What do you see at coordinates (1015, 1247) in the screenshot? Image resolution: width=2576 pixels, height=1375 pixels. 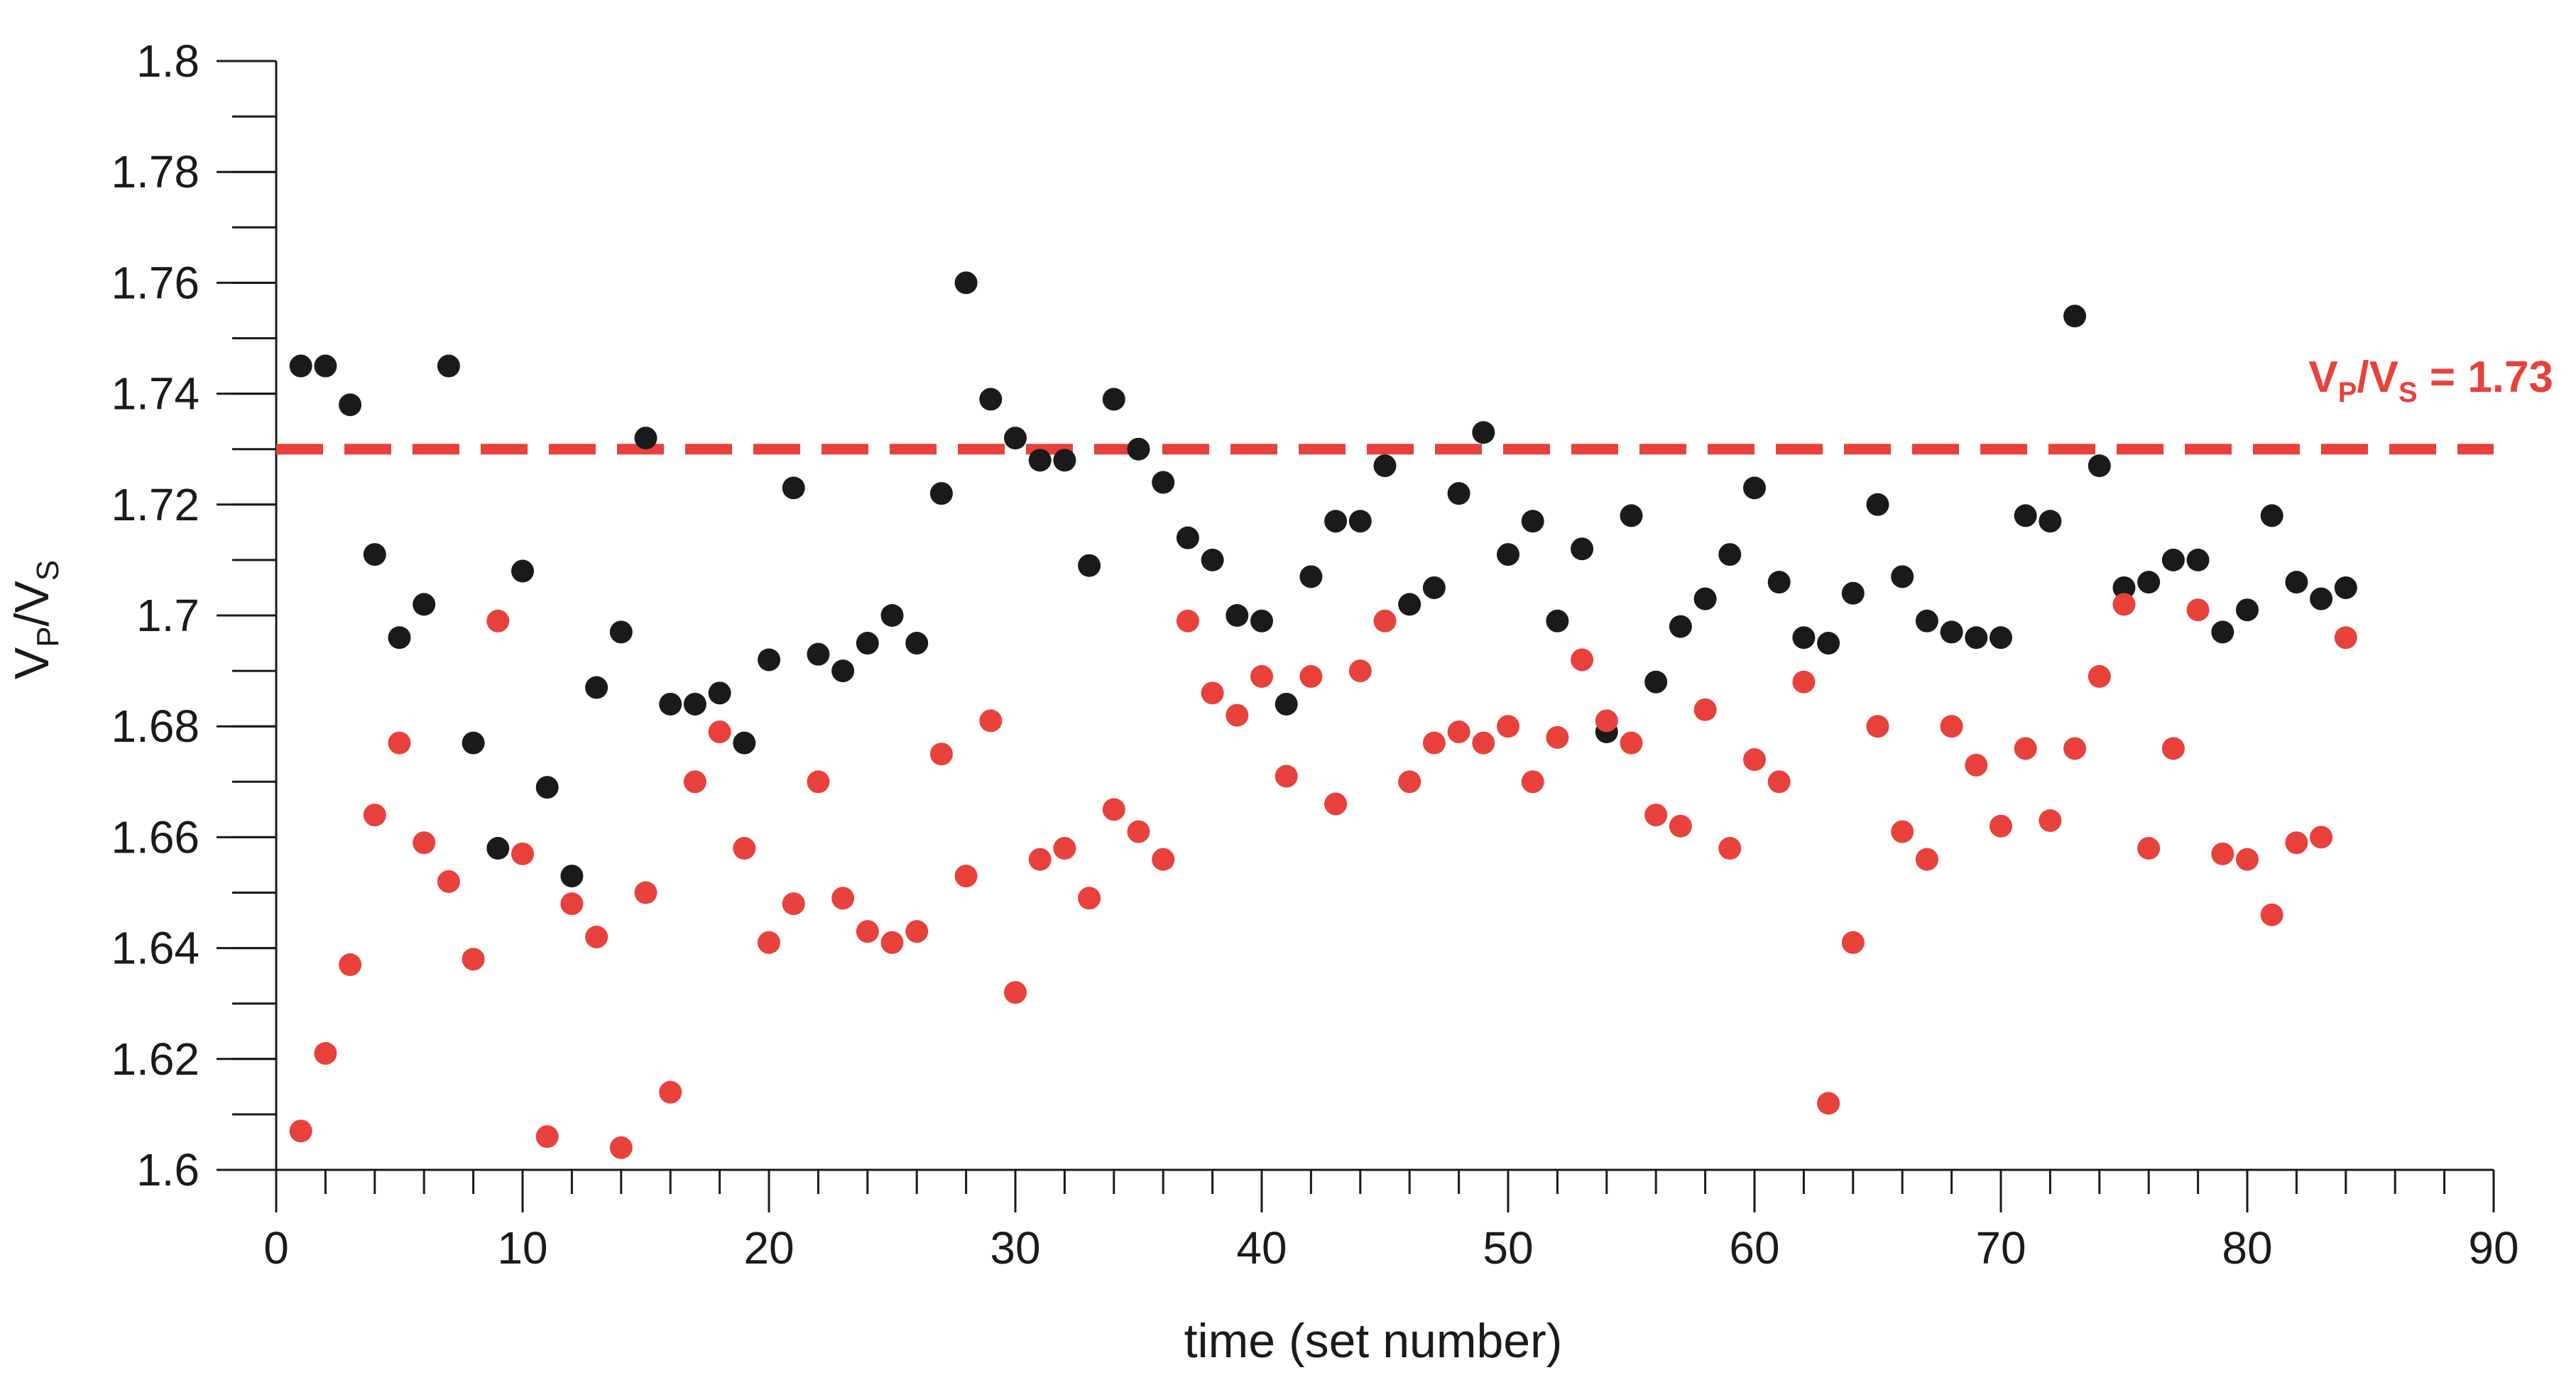 I see `x-tick-label: 30` at bounding box center [1015, 1247].